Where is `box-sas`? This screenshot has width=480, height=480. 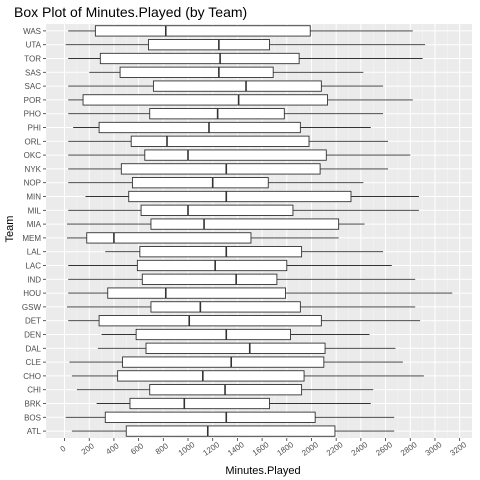 box-sas is located at coordinates (226, 72).